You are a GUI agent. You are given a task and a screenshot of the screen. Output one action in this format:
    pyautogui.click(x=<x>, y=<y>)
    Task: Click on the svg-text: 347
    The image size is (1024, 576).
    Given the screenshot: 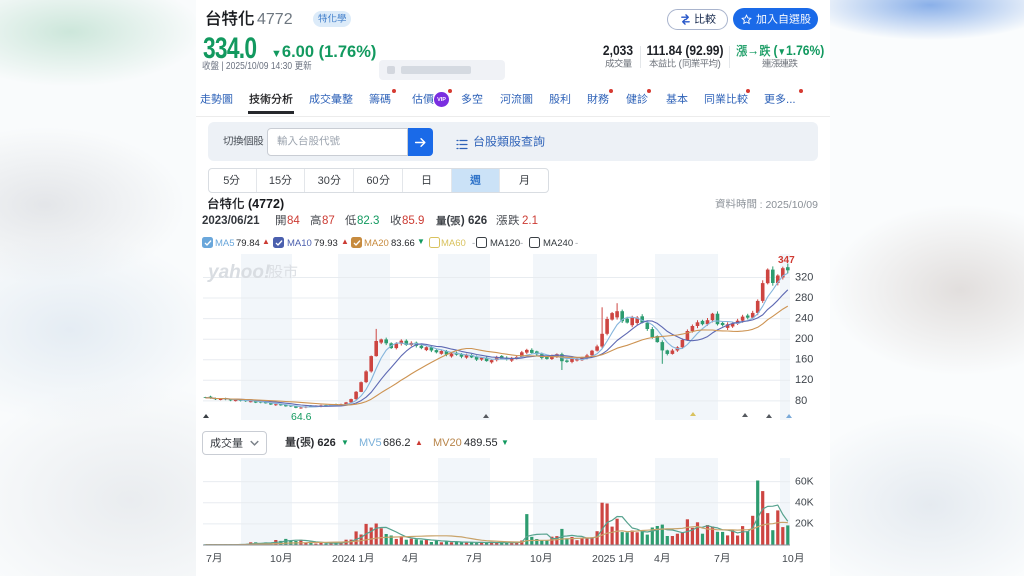 What is the action you would take?
    pyautogui.click(x=786, y=260)
    